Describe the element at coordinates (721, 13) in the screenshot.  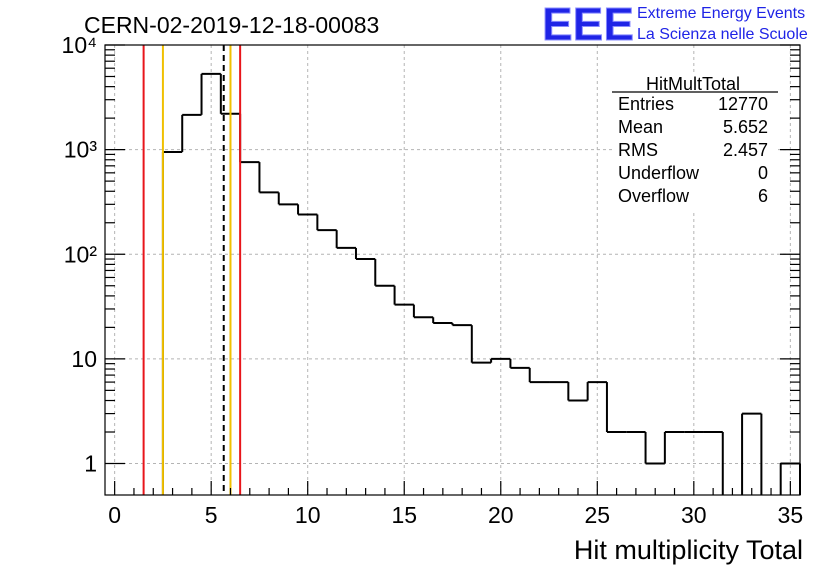
I see `eee-logo-line1: Extreme Energy Events` at that location.